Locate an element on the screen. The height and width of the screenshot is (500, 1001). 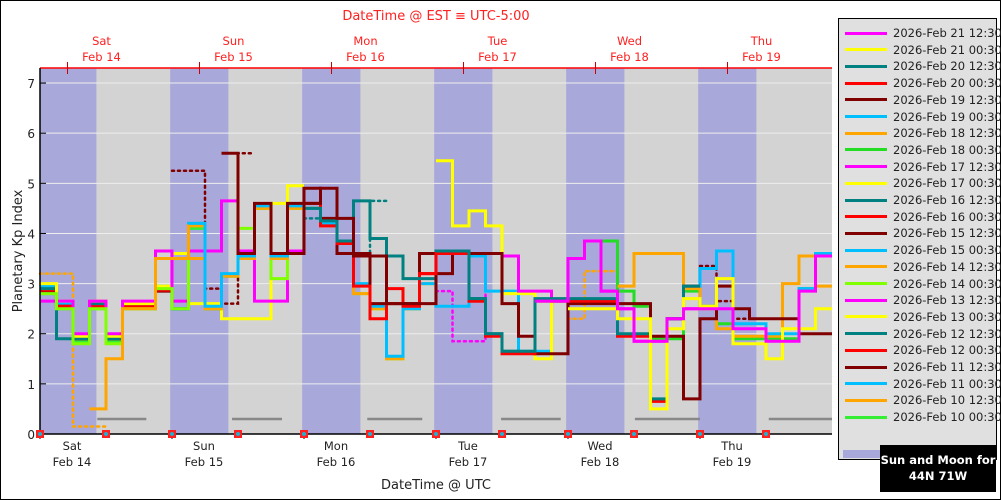
x-tick-date: Feb 14 is located at coordinates (72, 462).